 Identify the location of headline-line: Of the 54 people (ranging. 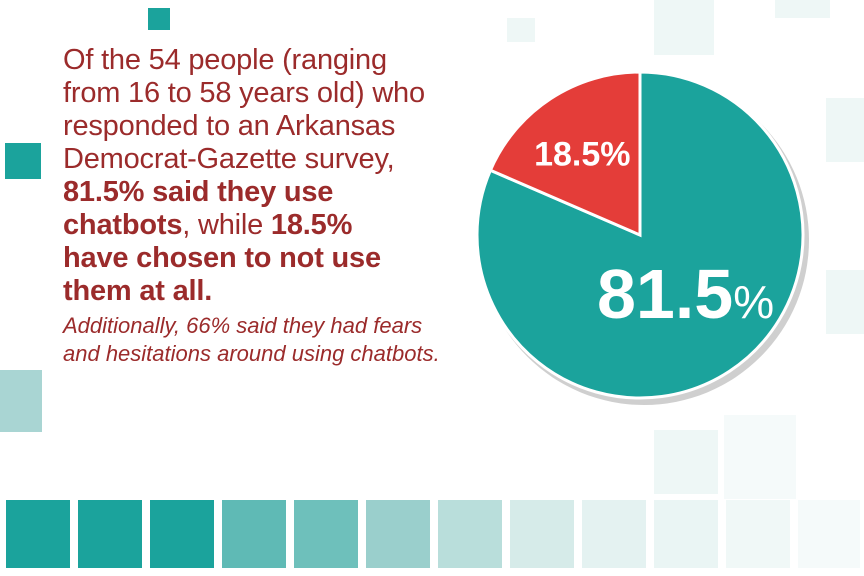
(225, 60).